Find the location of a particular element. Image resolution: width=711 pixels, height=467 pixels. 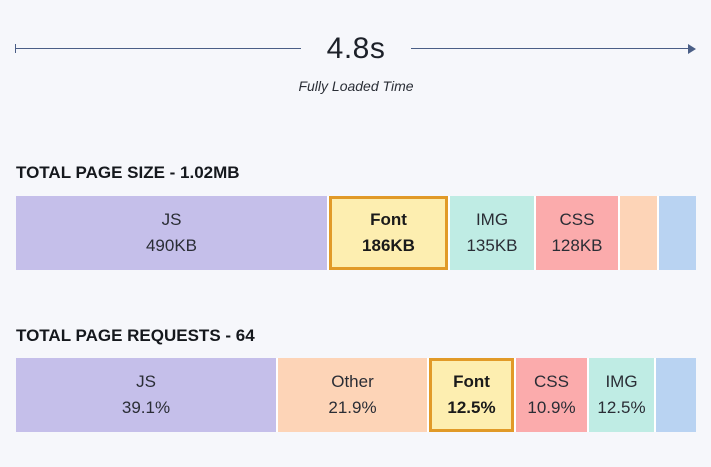

requests-segment-misc is located at coordinates (676, 395).